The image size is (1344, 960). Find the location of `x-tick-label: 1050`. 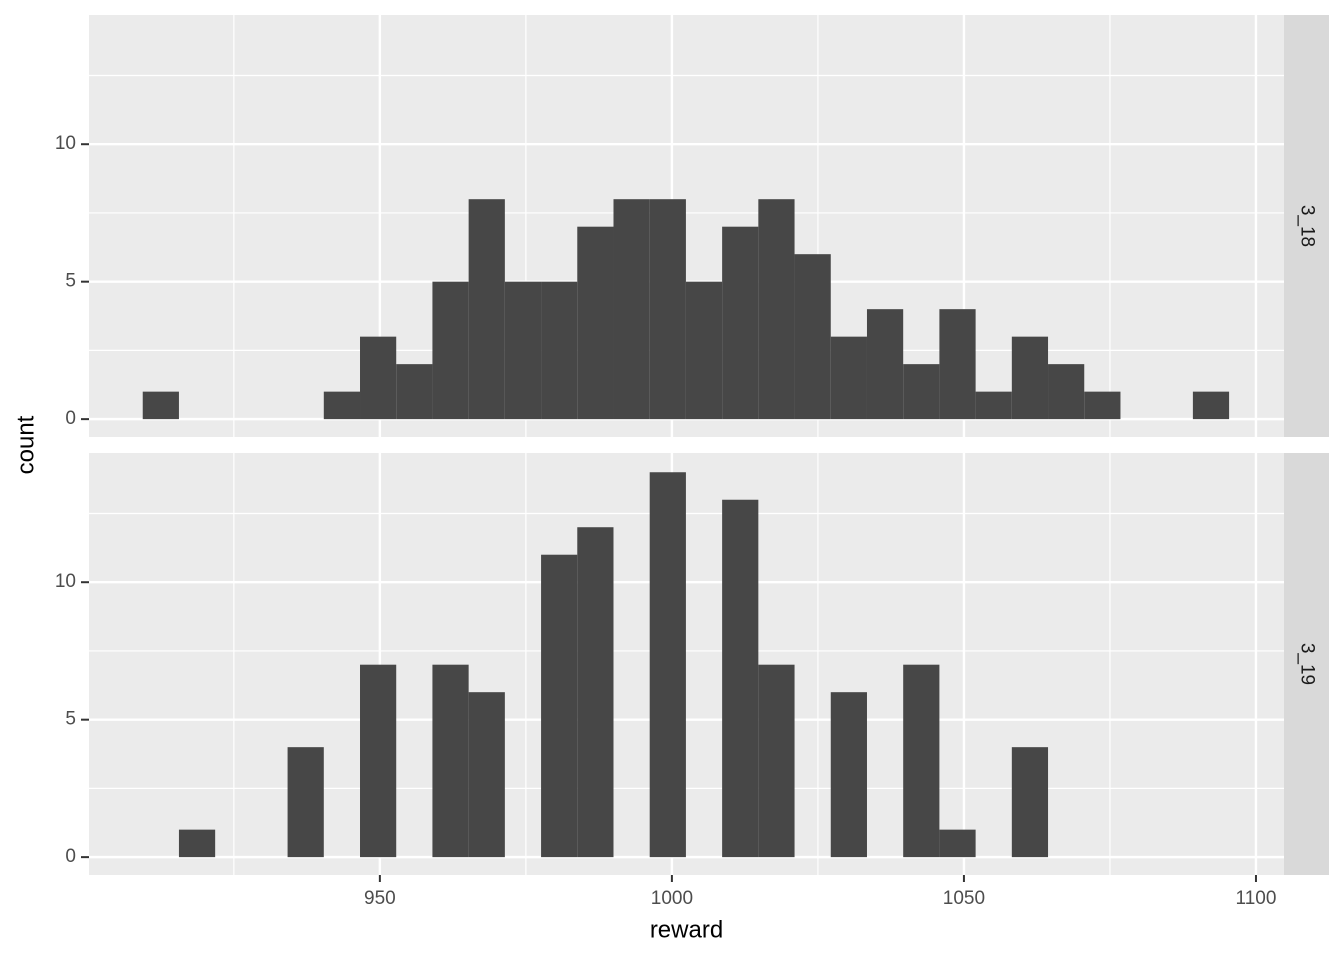

x-tick-label: 1050 is located at coordinates (964, 898).